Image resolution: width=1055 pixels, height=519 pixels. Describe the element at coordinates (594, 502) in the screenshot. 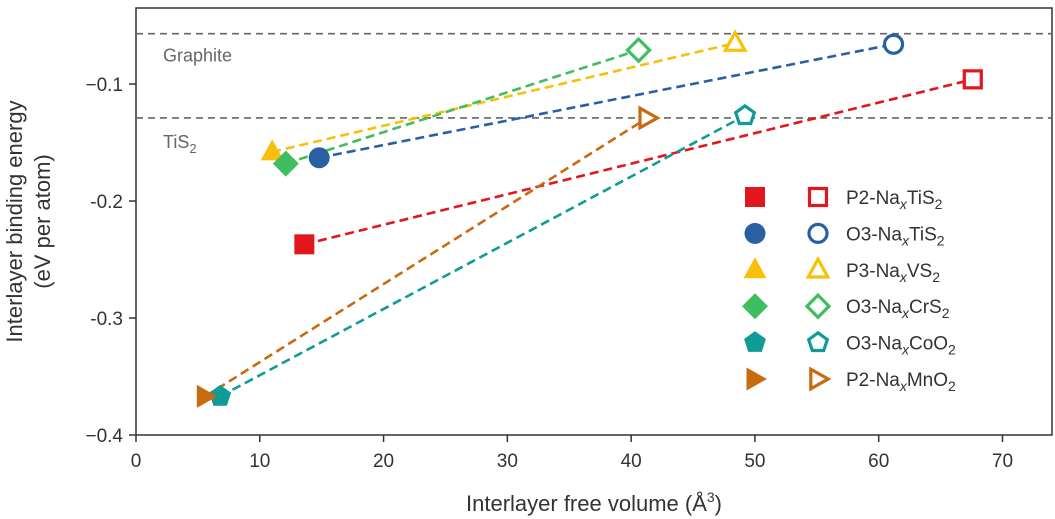

I see `x-axis-title: Interlayer free volume (Å3)` at that location.